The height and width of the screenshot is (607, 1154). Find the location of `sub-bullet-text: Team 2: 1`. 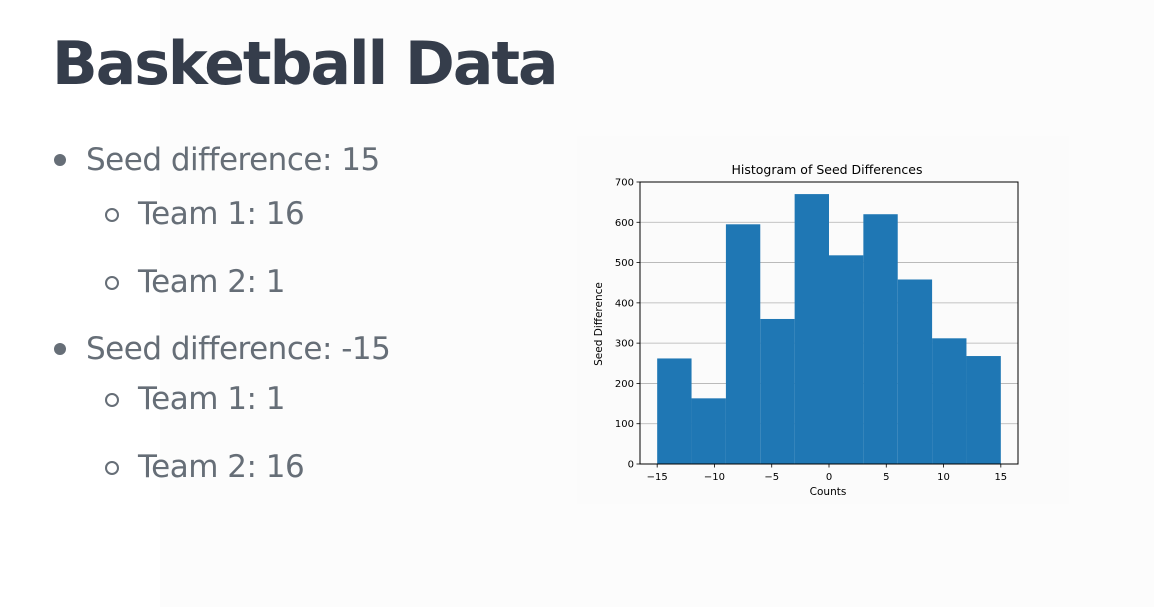

sub-bullet-text: Team 2: 1 is located at coordinates (212, 282).